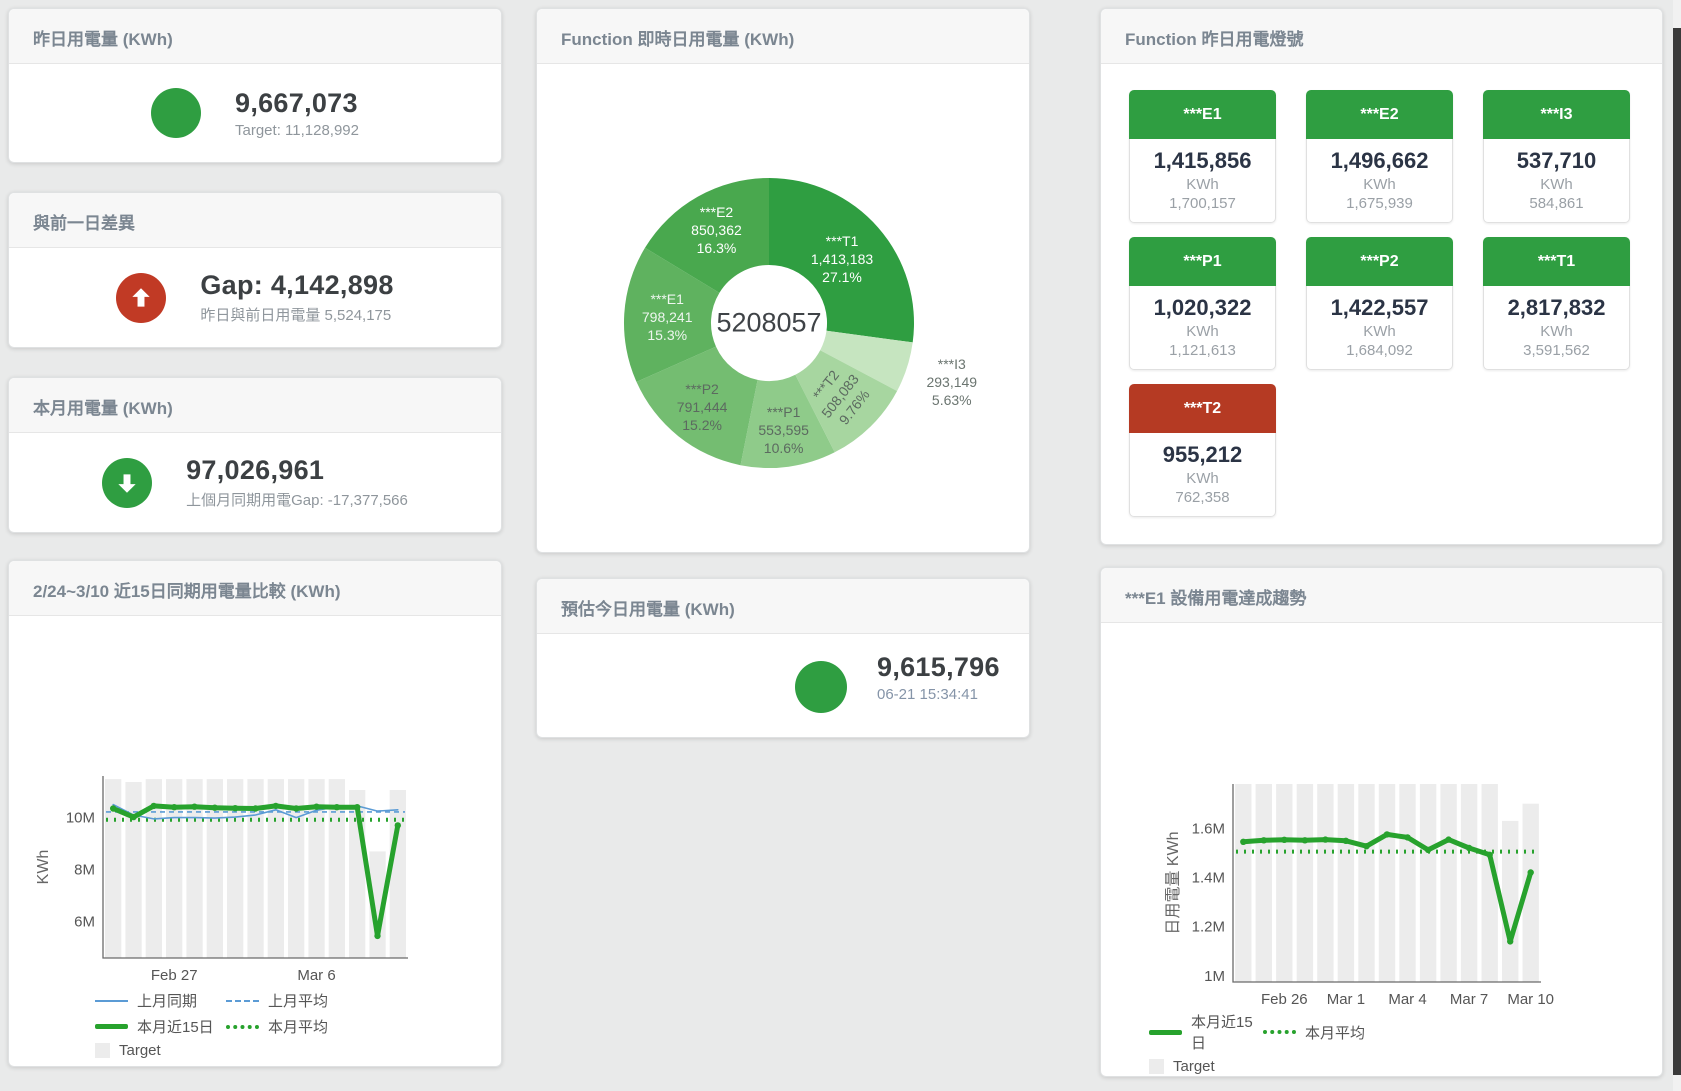  I want to click on device-status-header: ***T2, so click(1202, 408).